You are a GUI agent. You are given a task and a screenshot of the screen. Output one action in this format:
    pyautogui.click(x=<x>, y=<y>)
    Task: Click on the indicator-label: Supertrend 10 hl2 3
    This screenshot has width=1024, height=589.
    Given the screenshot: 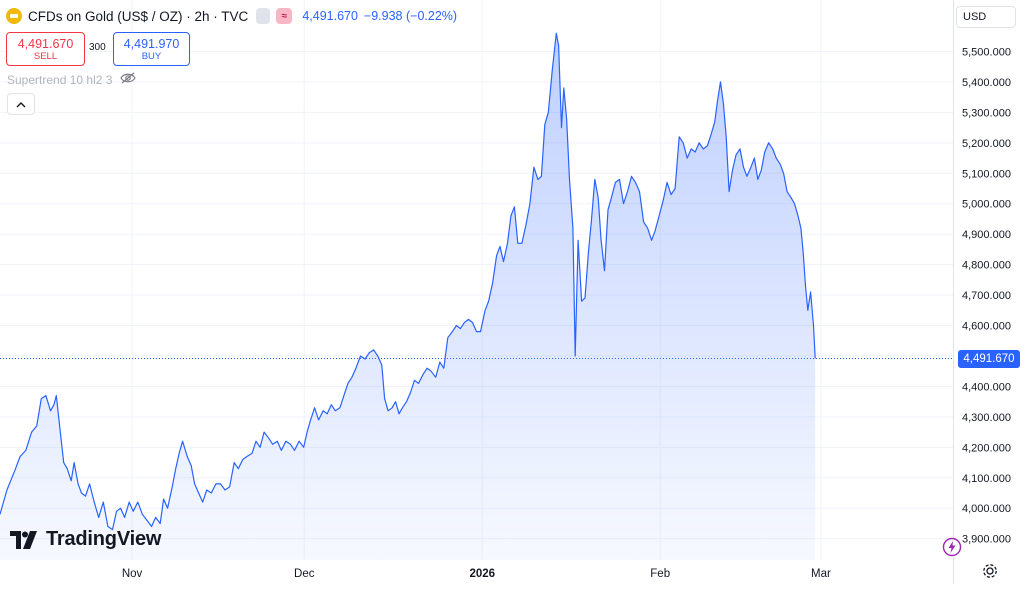 What is the action you would take?
    pyautogui.click(x=60, y=79)
    